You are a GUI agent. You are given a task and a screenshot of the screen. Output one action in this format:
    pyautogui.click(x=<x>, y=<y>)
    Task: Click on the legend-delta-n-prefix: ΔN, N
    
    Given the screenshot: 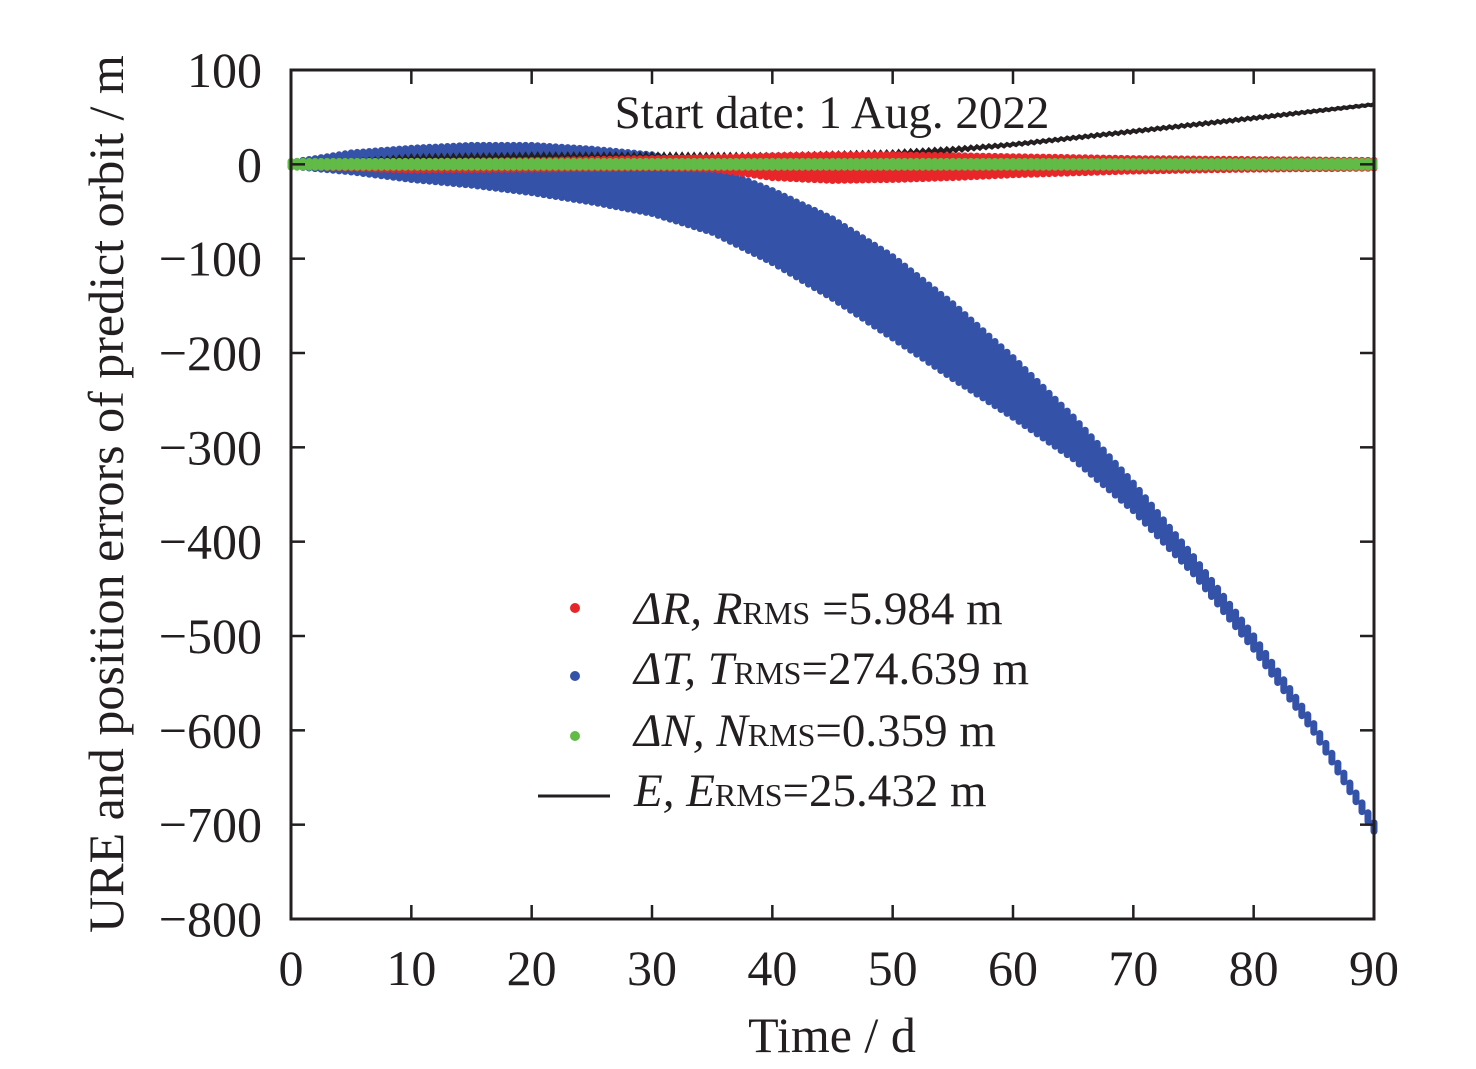 What is the action you would take?
    pyautogui.click(x=691, y=731)
    